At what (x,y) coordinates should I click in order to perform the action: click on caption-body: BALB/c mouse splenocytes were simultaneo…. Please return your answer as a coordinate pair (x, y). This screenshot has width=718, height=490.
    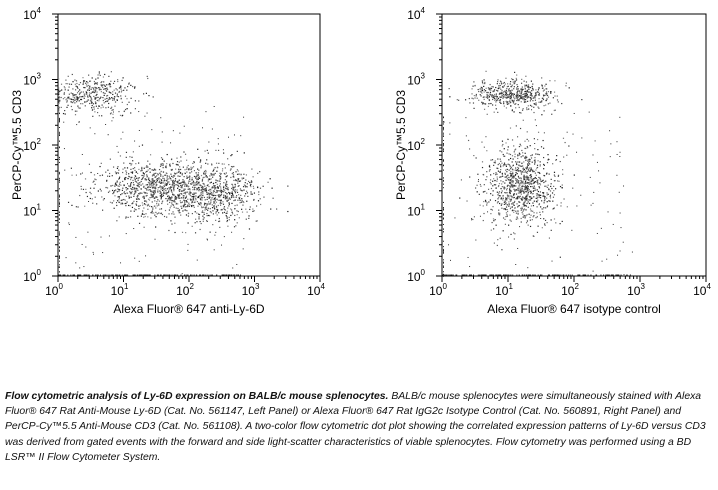
    Looking at the image, I should click on (355, 427).